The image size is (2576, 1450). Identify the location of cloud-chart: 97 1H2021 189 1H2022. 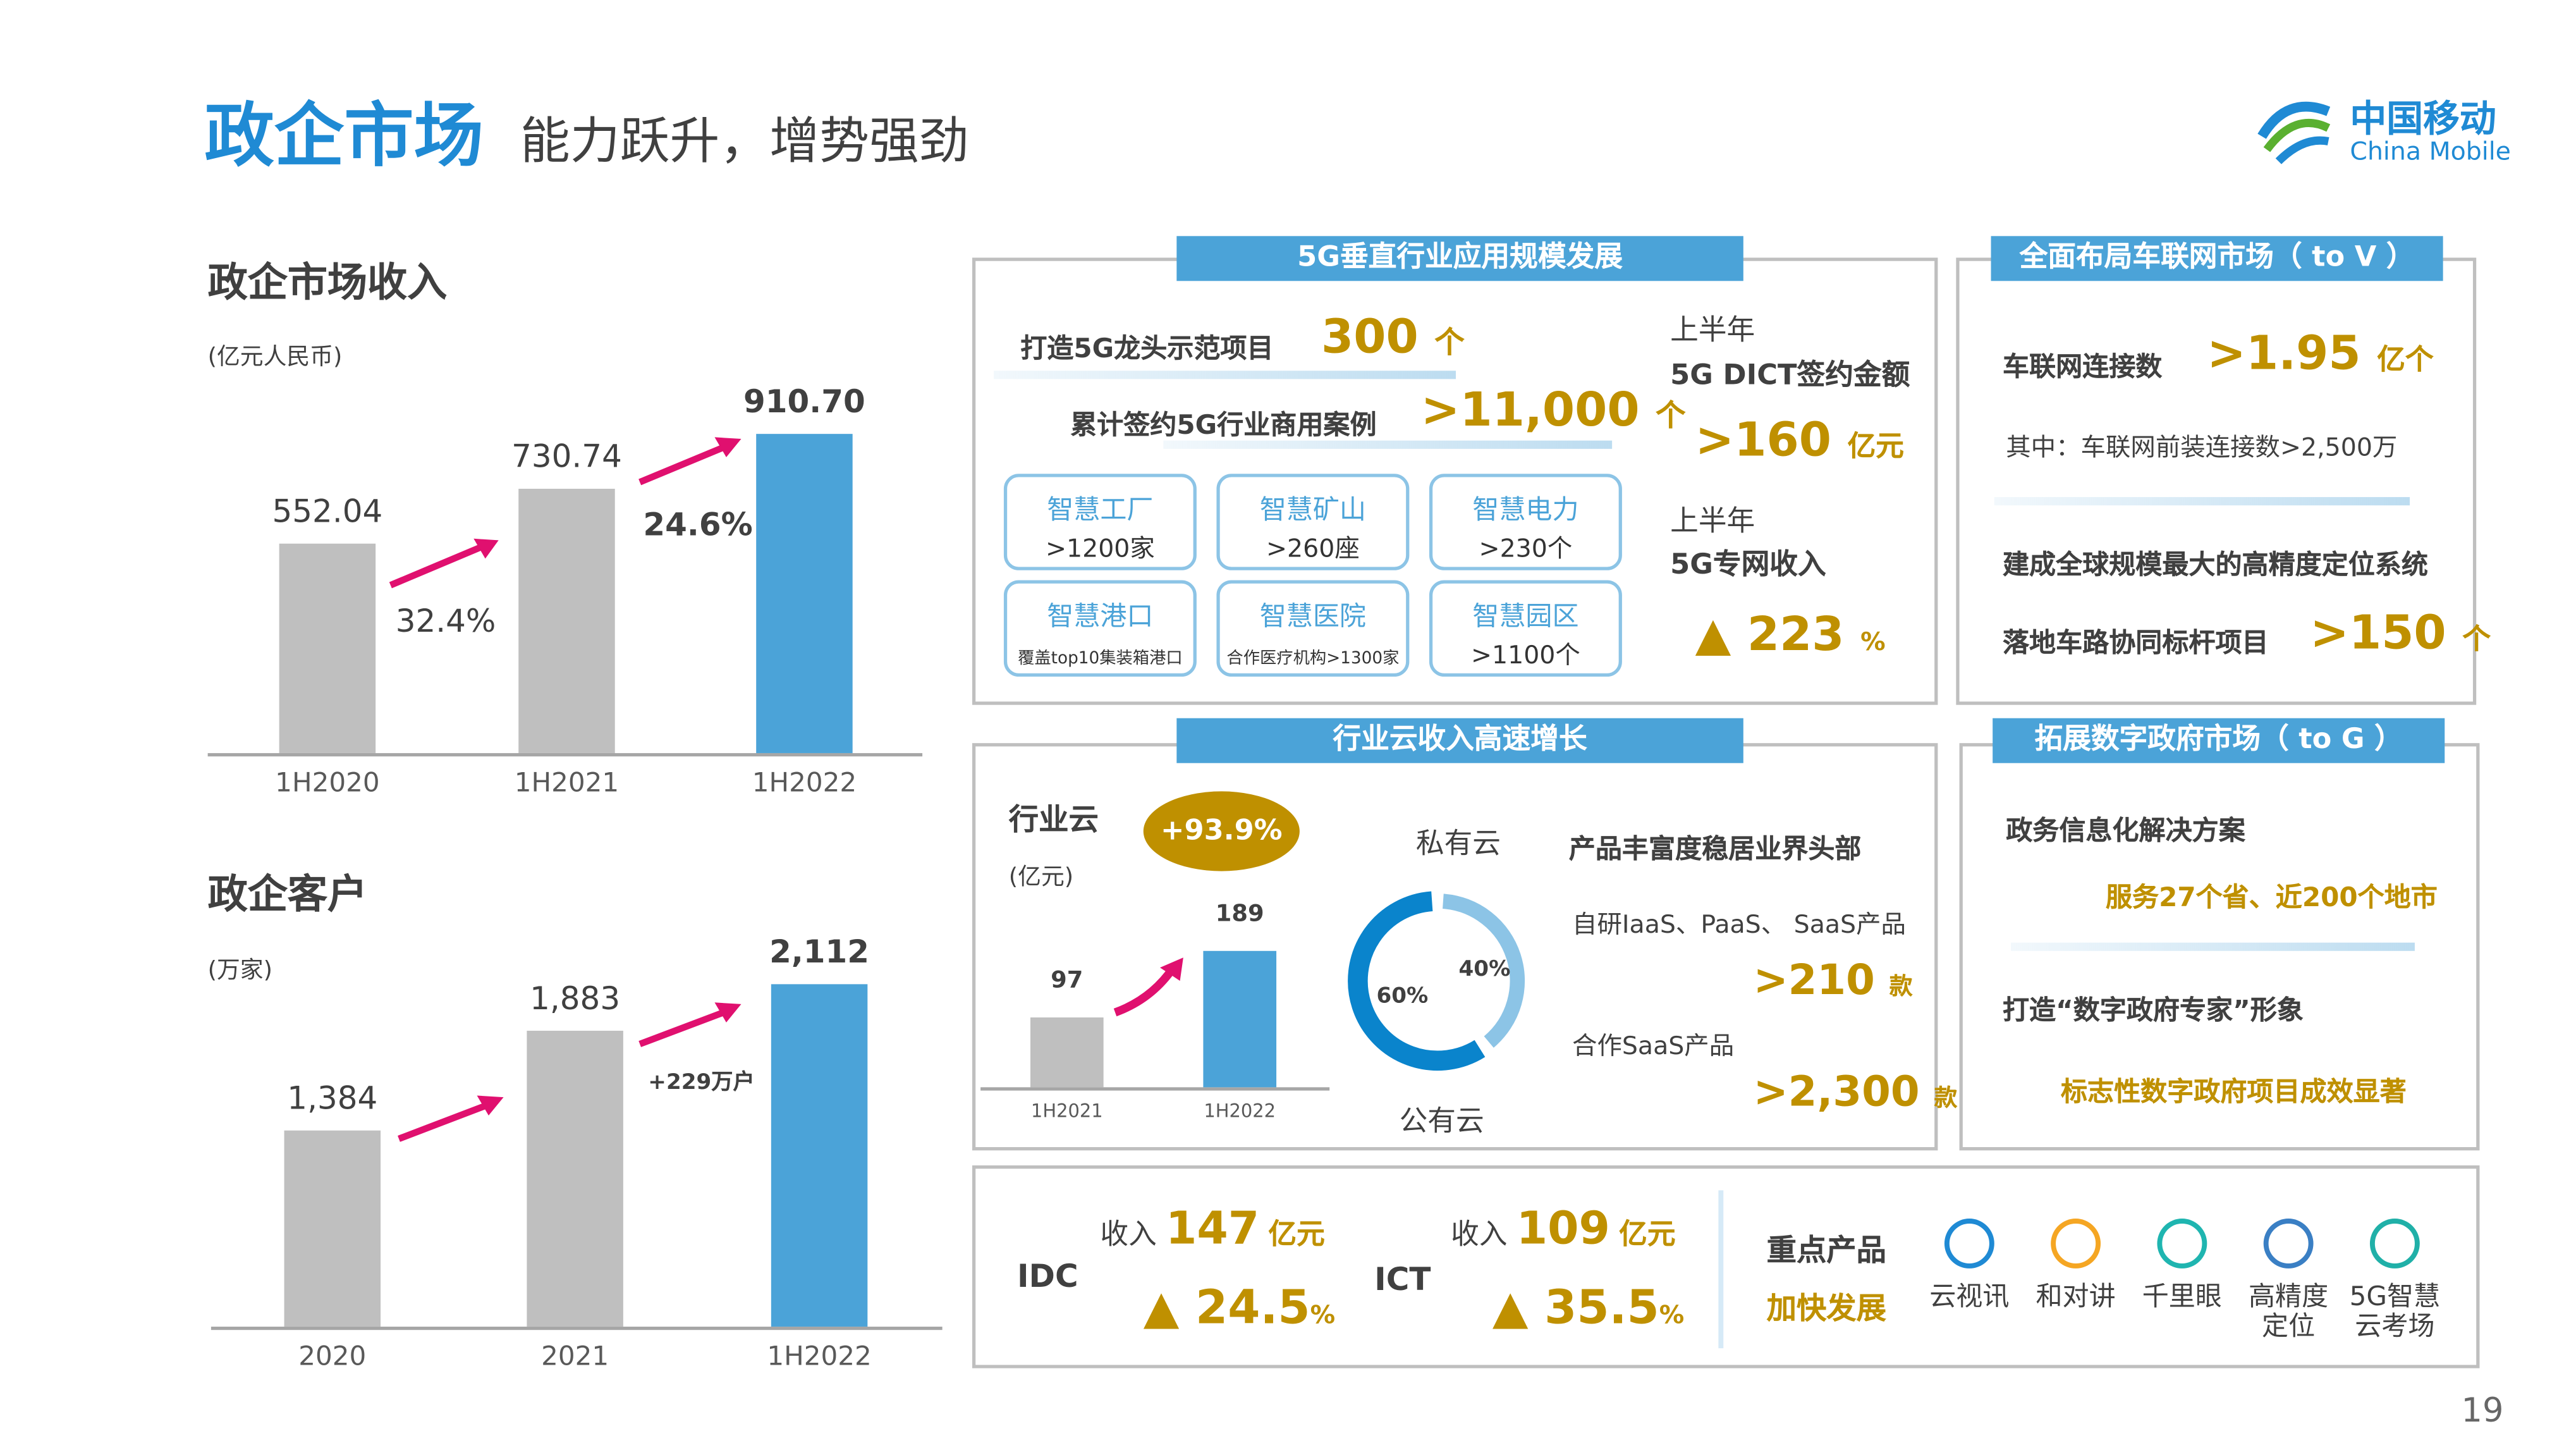
(1155, 1022).